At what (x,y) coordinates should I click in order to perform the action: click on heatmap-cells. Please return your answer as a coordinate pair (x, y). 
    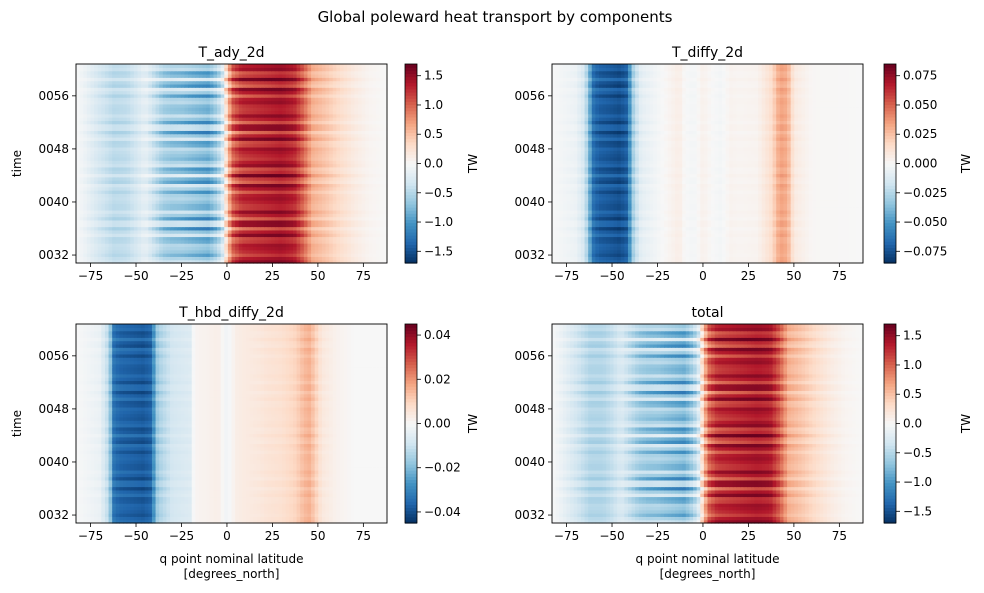
    Looking at the image, I should click on (232, 164).